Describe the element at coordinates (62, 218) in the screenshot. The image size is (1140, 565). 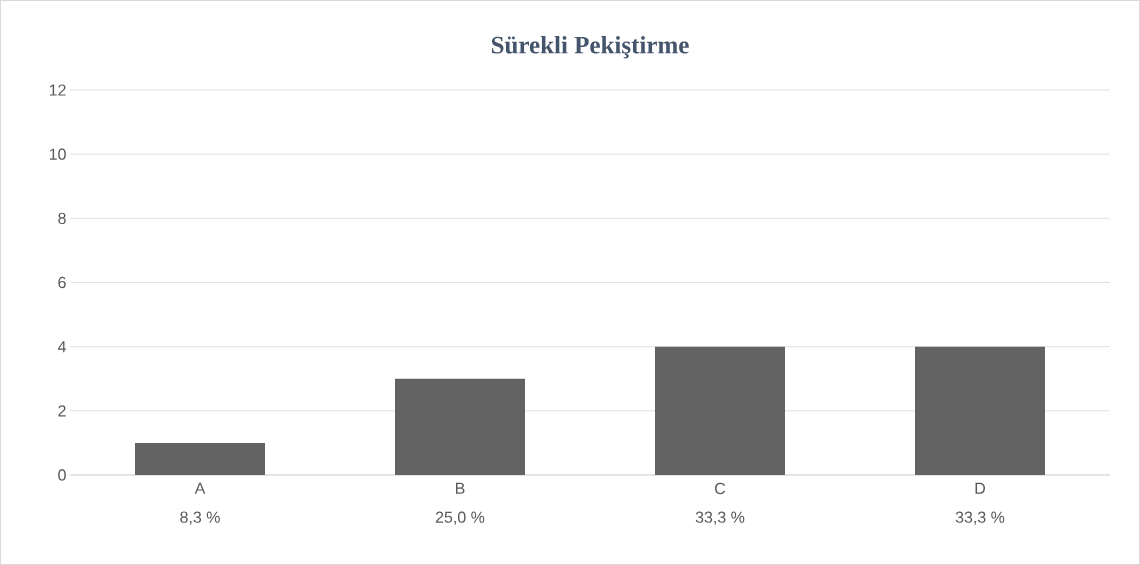
I see `y-tick-label: 8` at that location.